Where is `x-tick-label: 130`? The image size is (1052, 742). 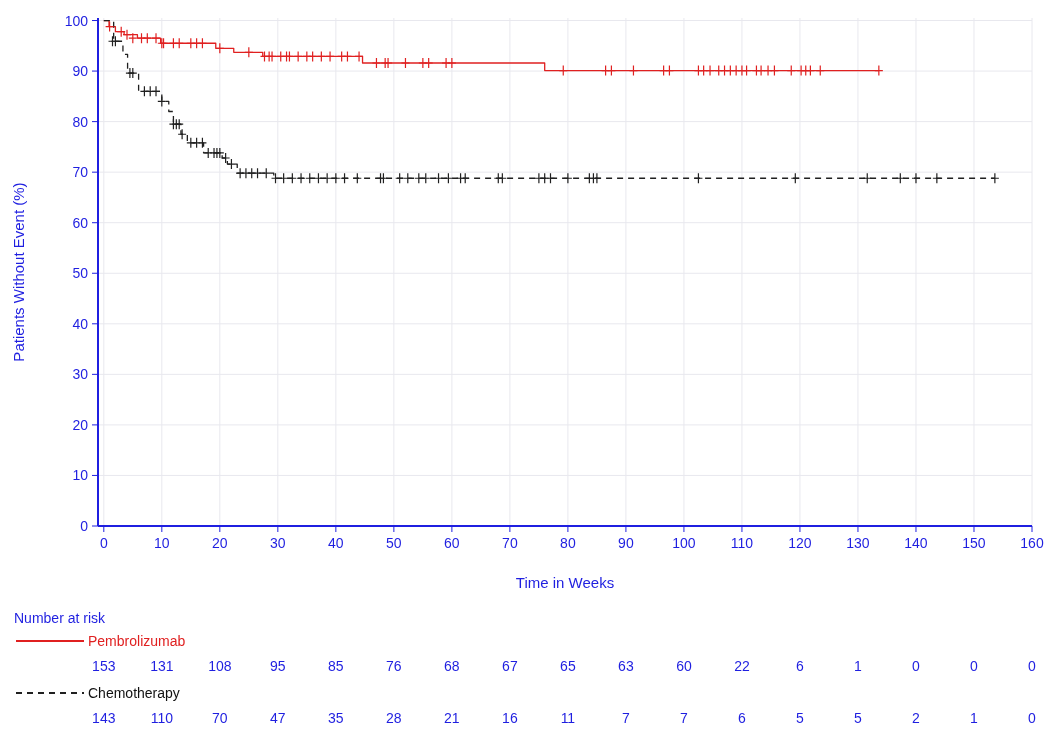
x-tick-label: 130 is located at coordinates (858, 543).